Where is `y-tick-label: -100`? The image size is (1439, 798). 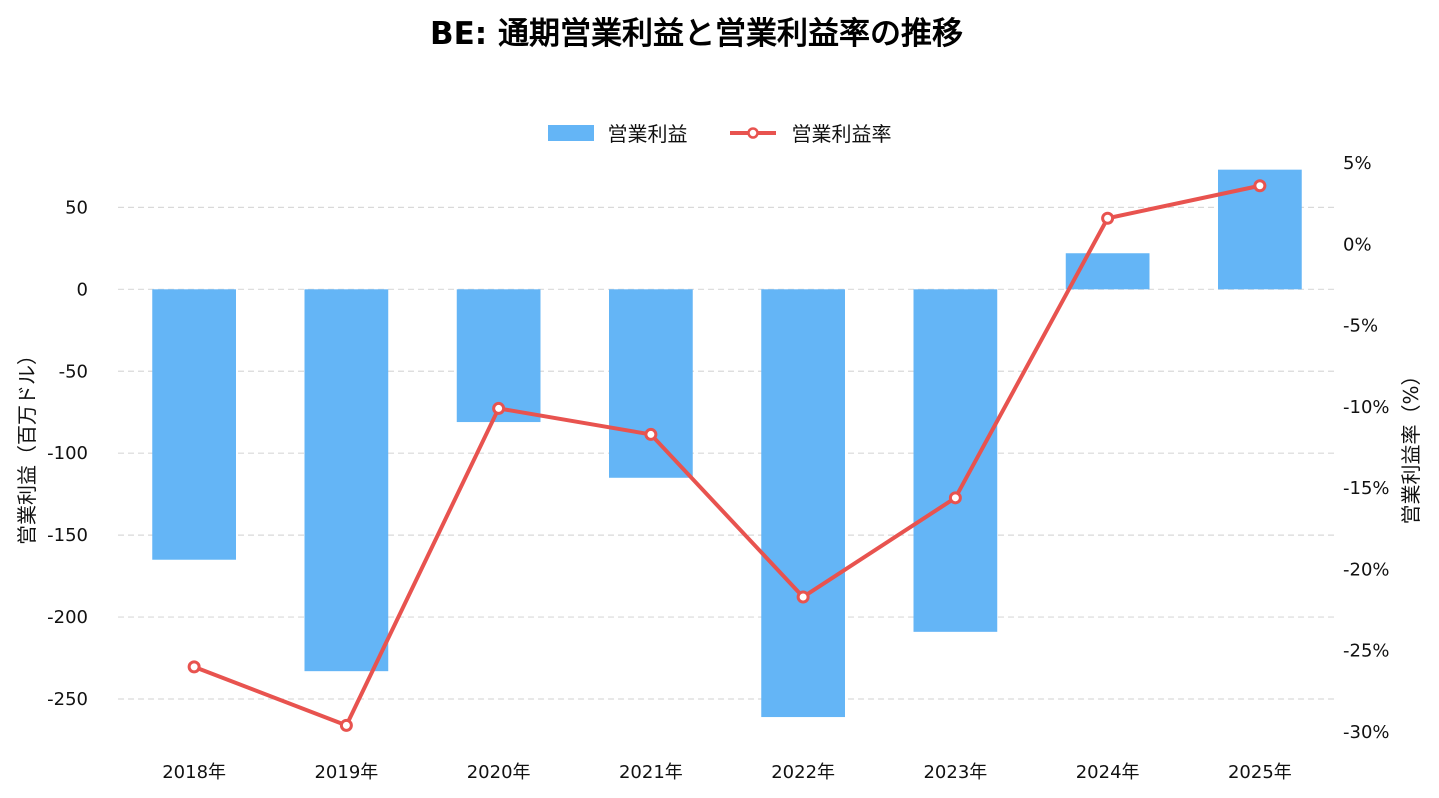
y-tick-label: -100 is located at coordinates (67, 453).